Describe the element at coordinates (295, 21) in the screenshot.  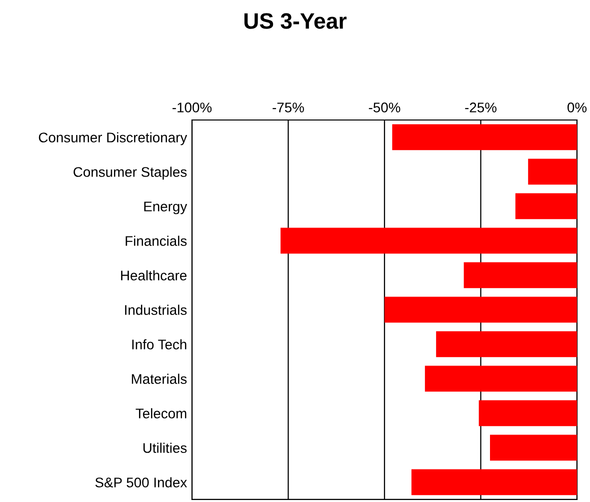
I see `chart-title: US 3-Year` at that location.